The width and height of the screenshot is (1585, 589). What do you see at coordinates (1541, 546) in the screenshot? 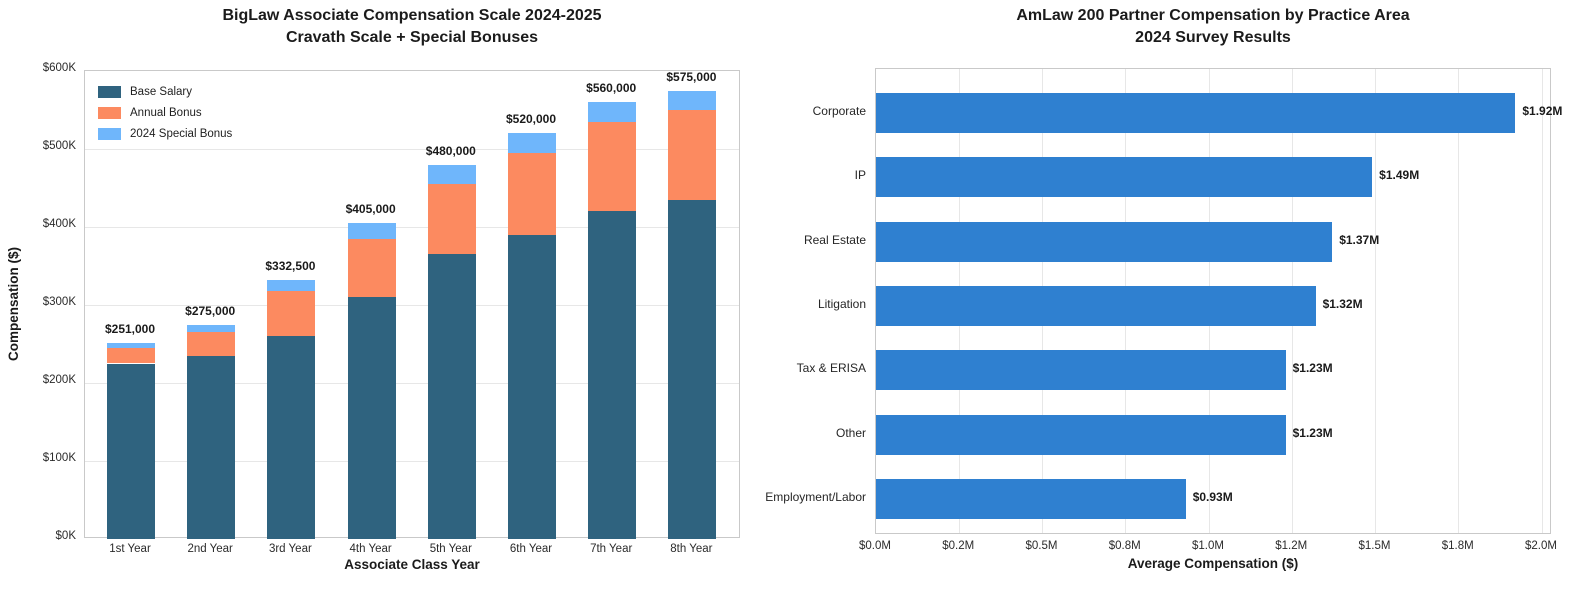
I see `x-tick-label: $2.0M` at bounding box center [1541, 546].